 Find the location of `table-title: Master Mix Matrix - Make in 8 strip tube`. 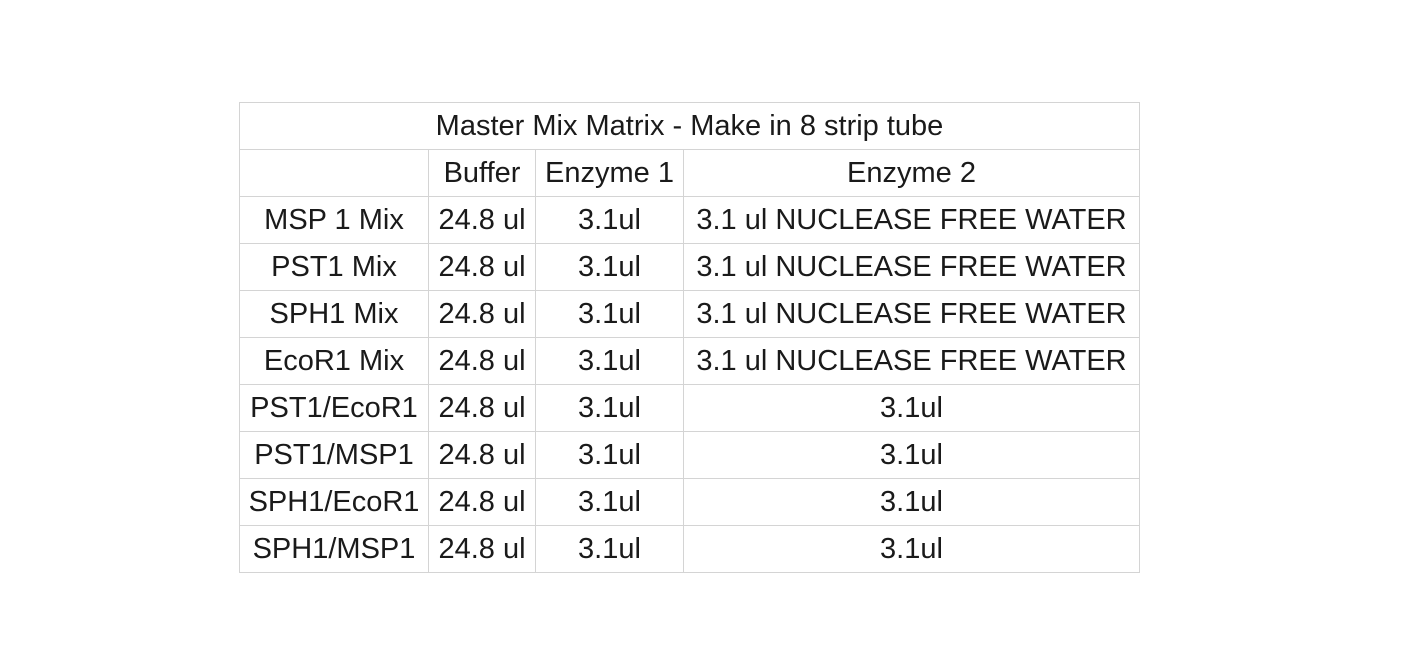

table-title: Master Mix Matrix - Make in 8 strip tube is located at coordinates (689, 126).